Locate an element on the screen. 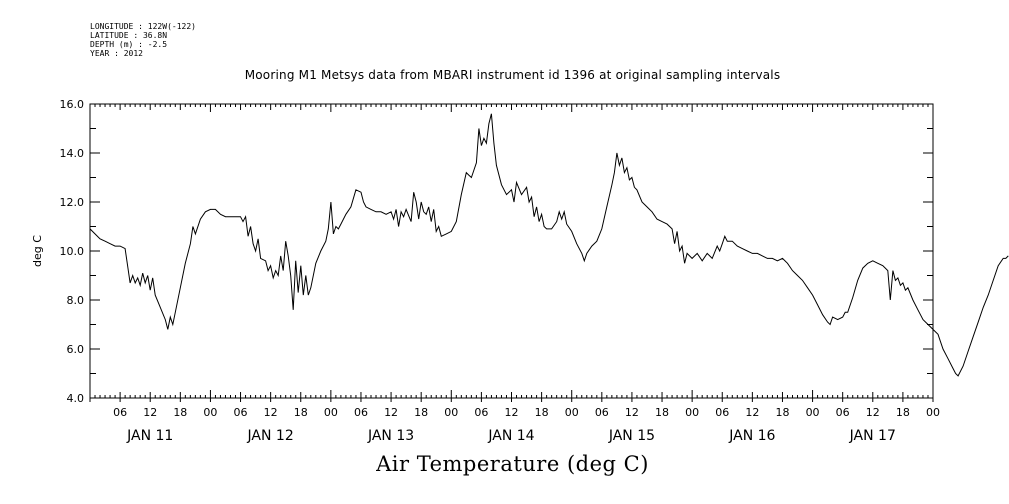 This screenshot has height=504, width=1009. y-tick-label: 8.0 is located at coordinates (76, 300).